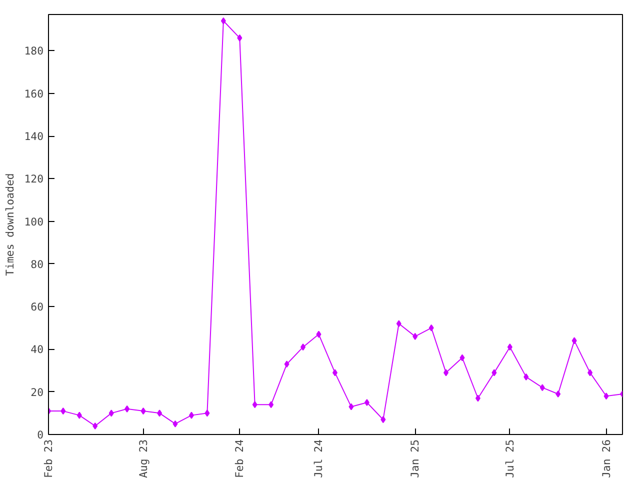 This screenshot has height=480, width=640. I want to click on x-tick-label: Jul 25, so click(509, 458).